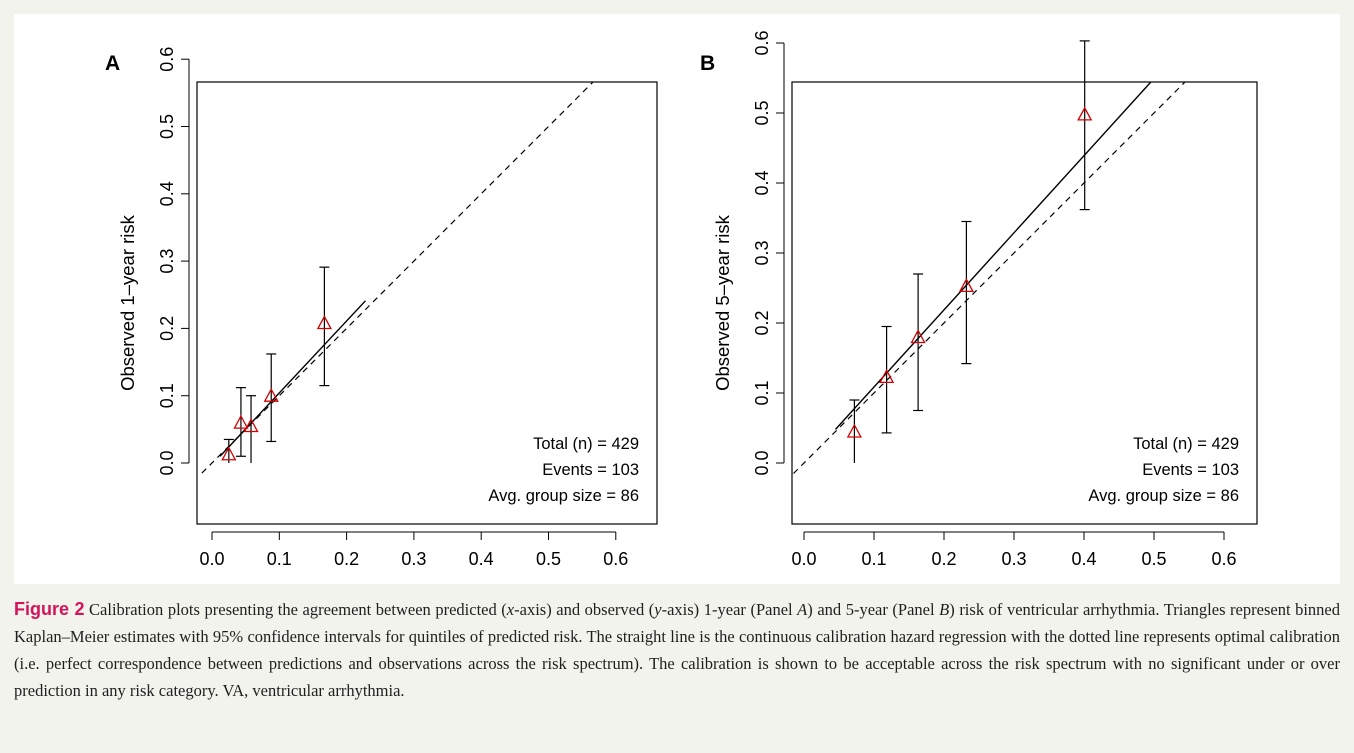 This screenshot has width=1354, height=753. Describe the element at coordinates (762, 42) in the screenshot. I see `panel-b-y-tick-label: 0.6` at that location.